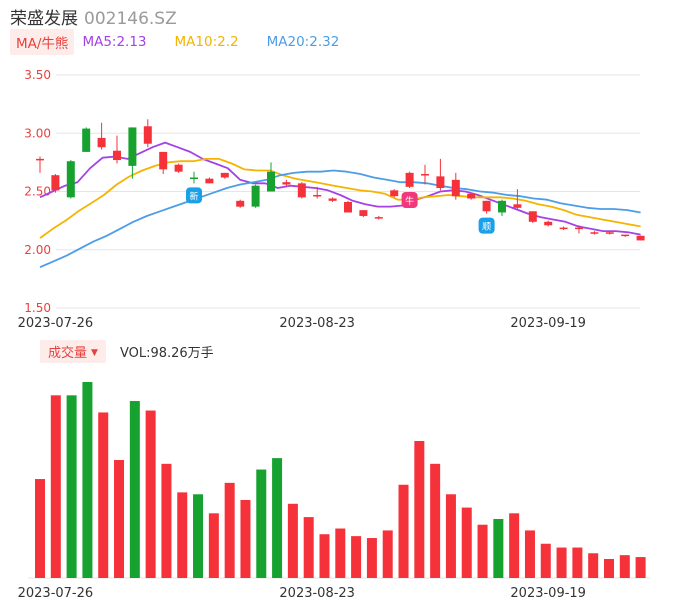 The image size is (686, 606). Describe the element at coordinates (37, 192) in the screenshot. I see `y-tick-label: 2.50` at that location.